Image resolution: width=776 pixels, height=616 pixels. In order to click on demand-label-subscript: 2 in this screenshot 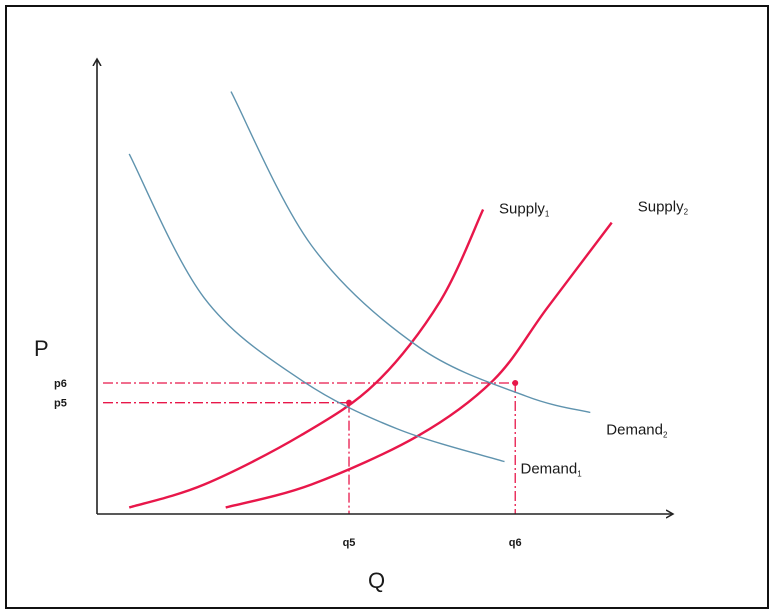, I will do `click(665, 435)`.